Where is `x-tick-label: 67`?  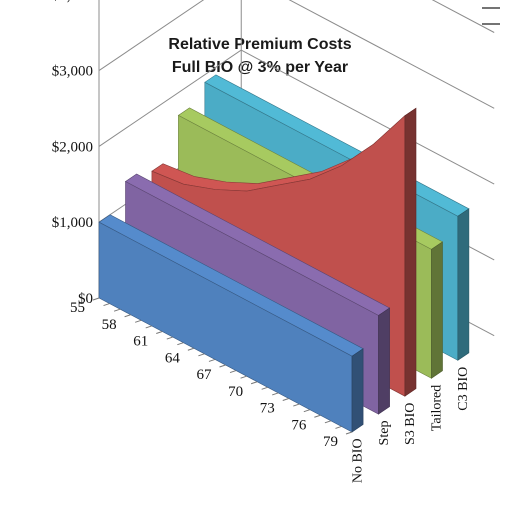 x-tick-label: 67 is located at coordinates (205, 375).